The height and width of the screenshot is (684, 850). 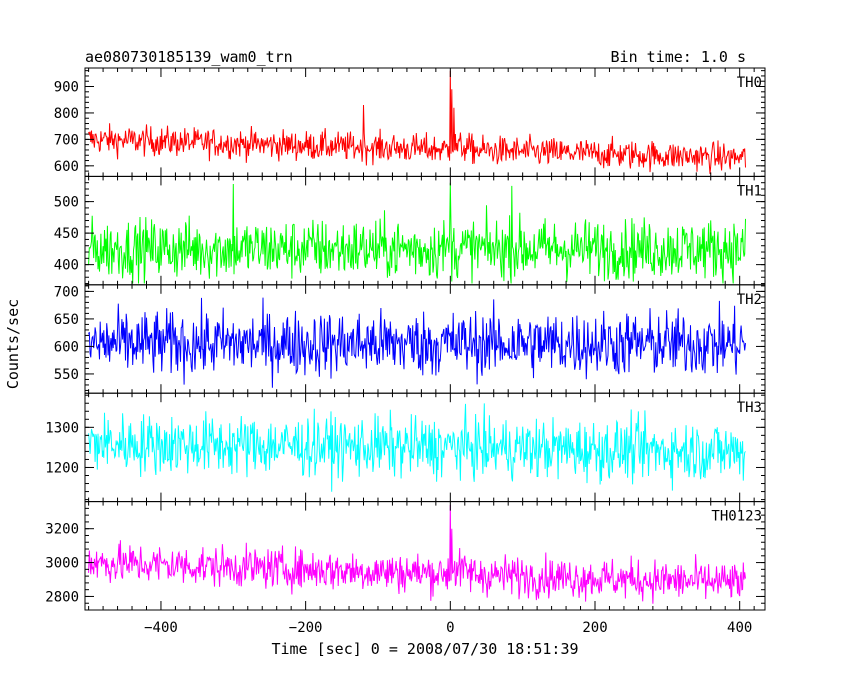 I want to click on x-axis-label: Time [sec] 0 = 2008/07/30 18:51:39, so click(x=424, y=649).